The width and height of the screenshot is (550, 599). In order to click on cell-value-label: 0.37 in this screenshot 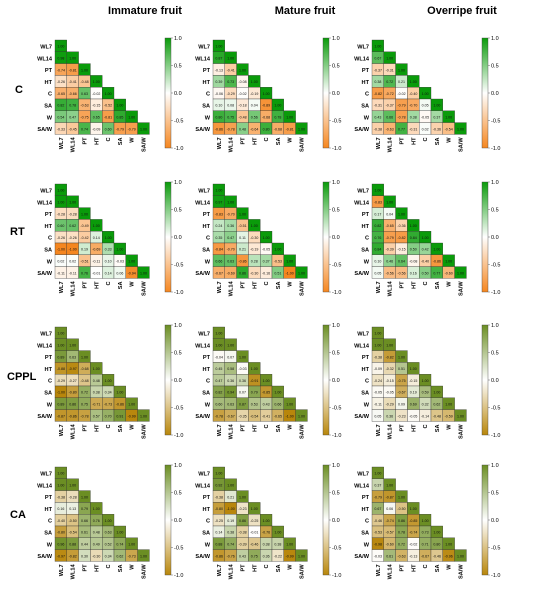, I will do `click(436, 117)`.